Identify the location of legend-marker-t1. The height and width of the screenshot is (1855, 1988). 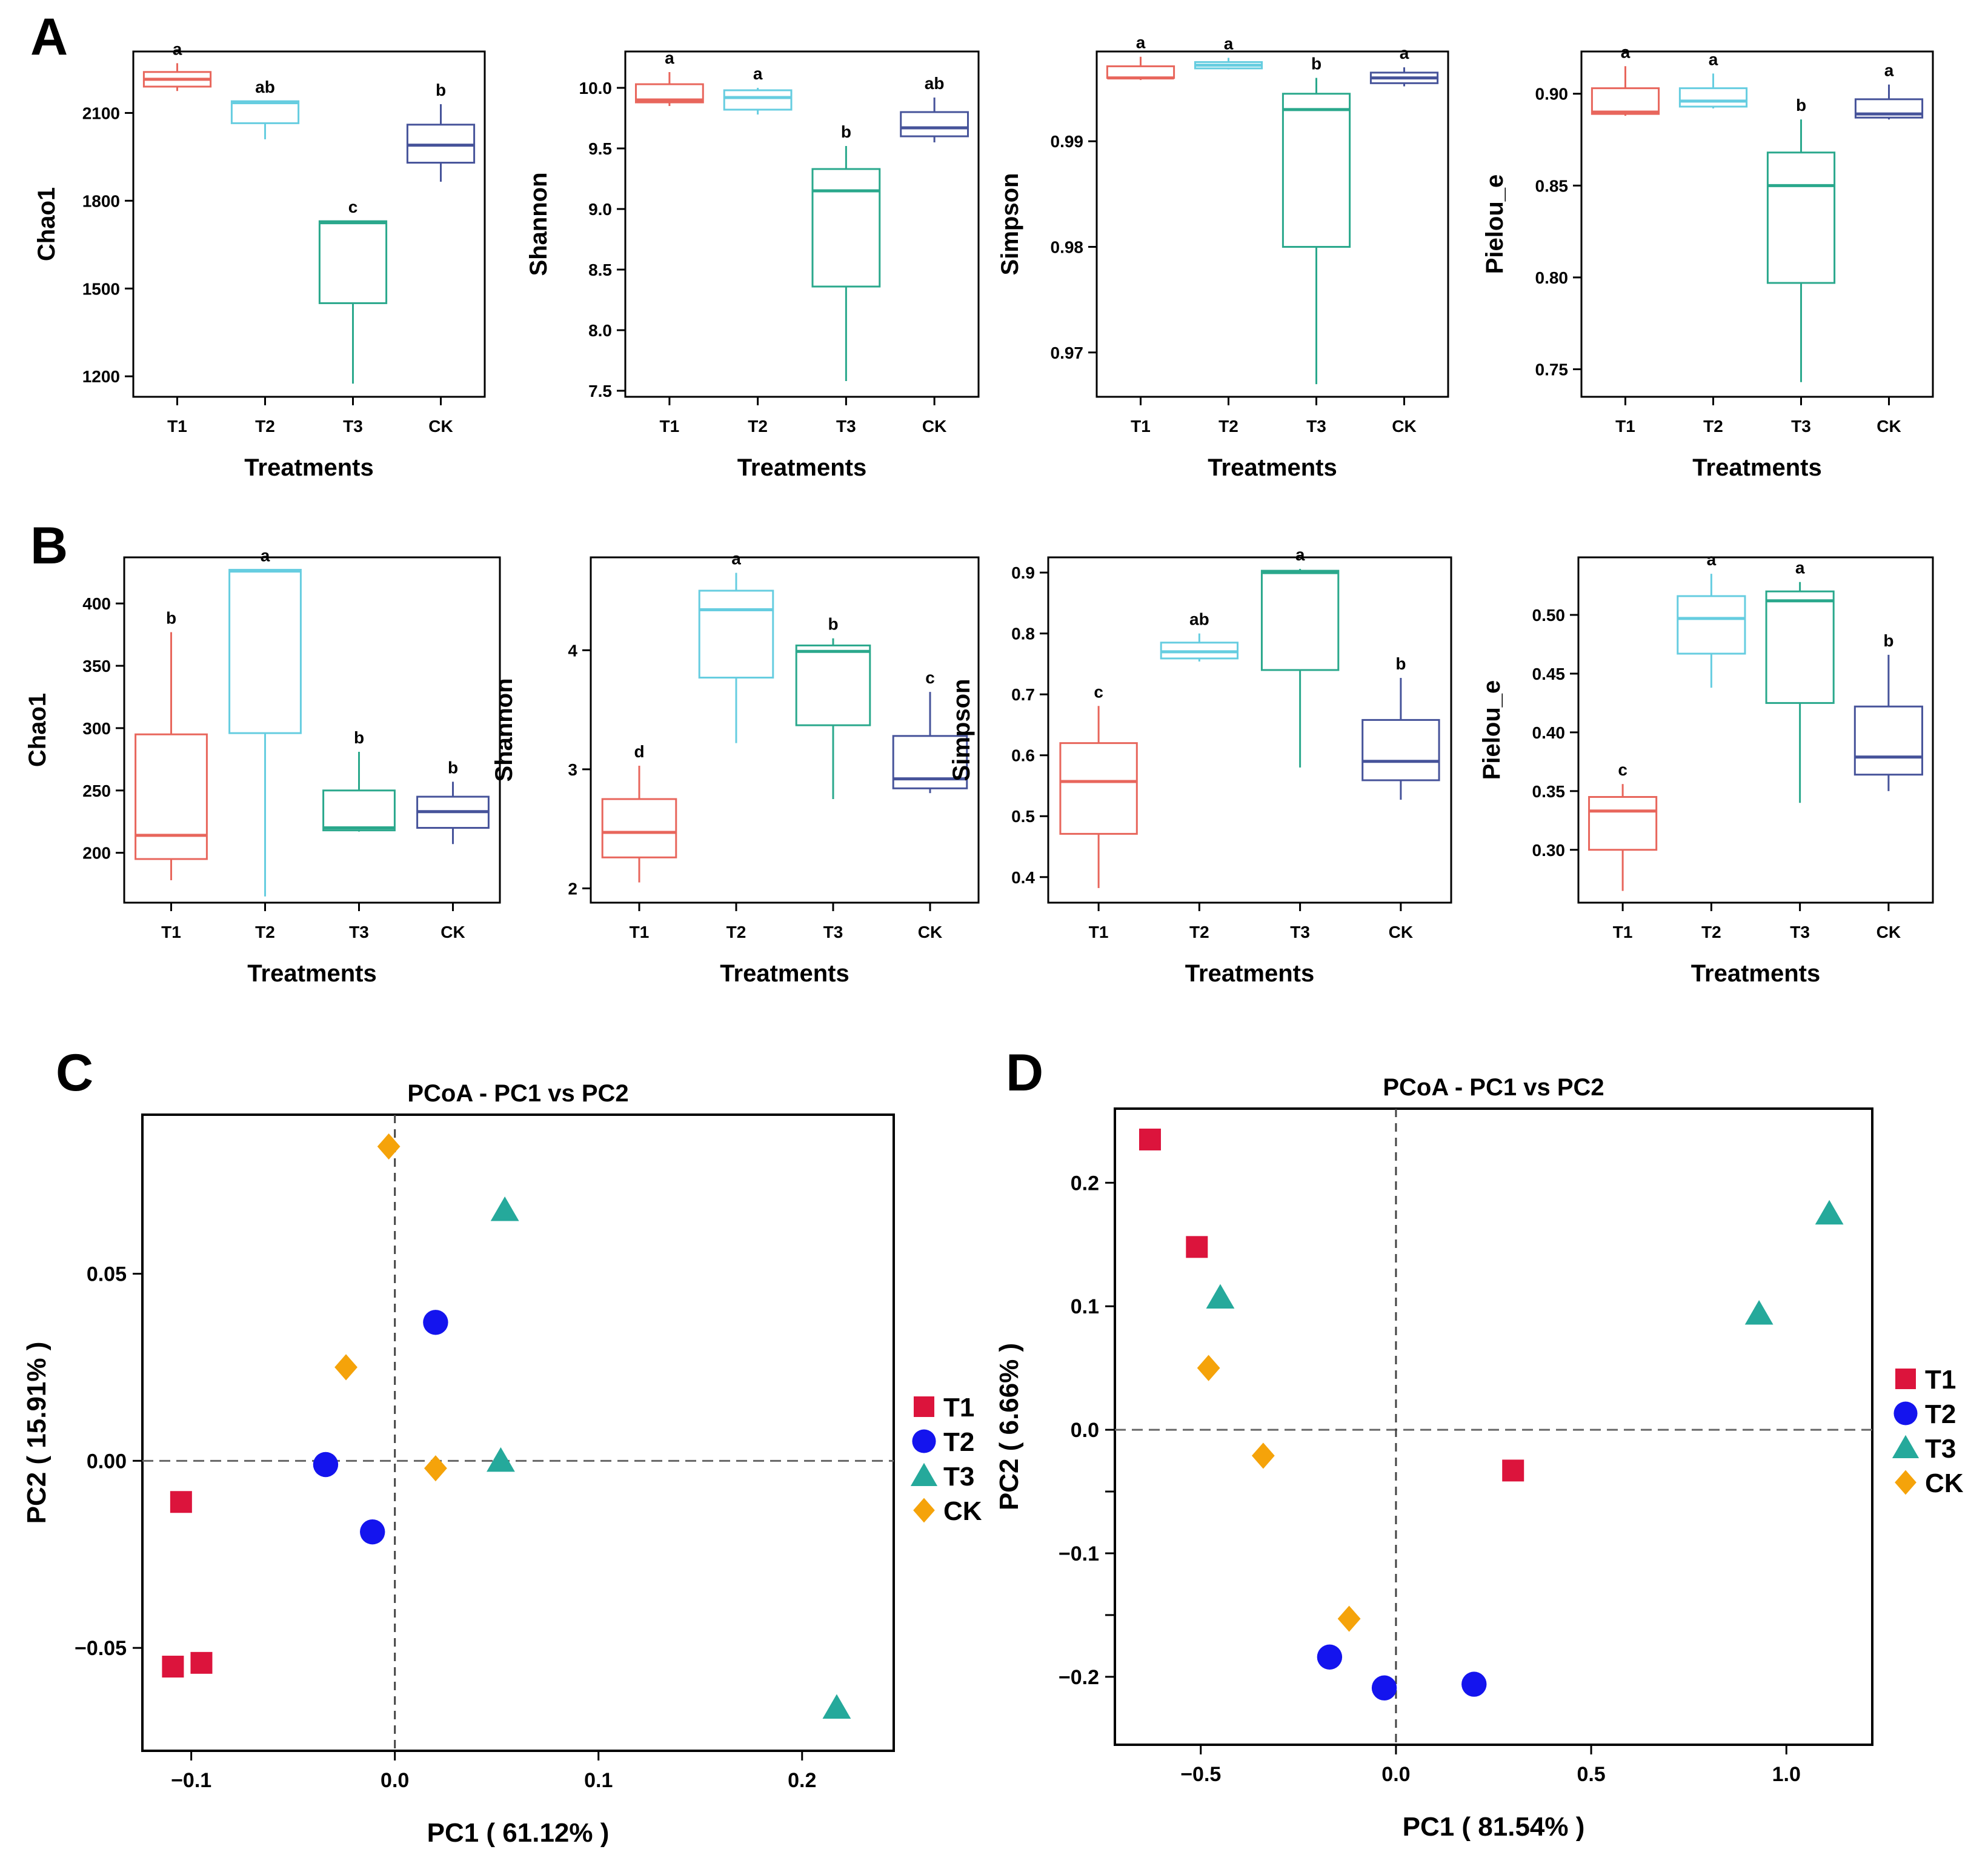
(1905, 1379).